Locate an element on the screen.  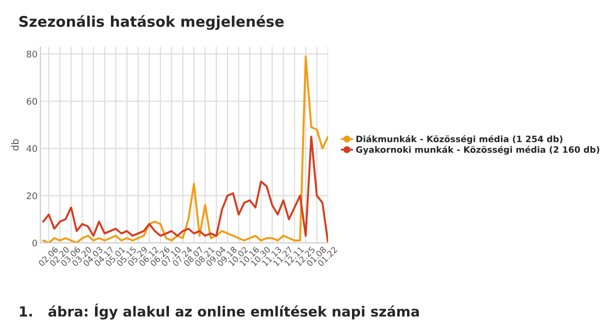
legend-label: Gyakornoki munkák - Közösségi média (2 160 db) is located at coordinates (478, 150).